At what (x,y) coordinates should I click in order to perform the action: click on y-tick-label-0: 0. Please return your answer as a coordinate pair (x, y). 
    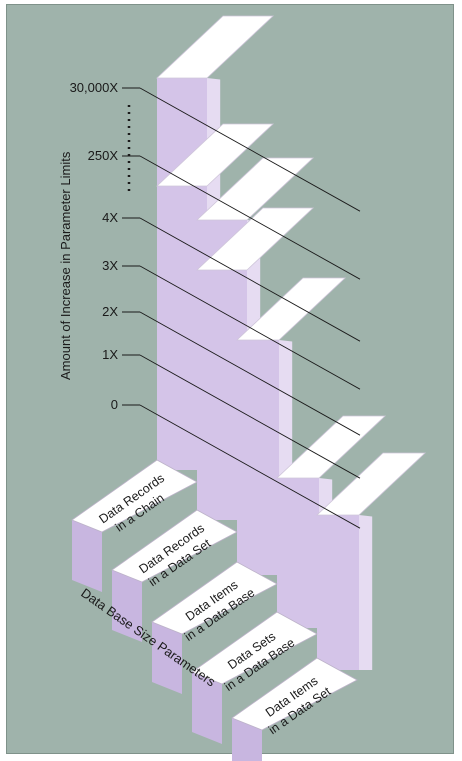
    Looking at the image, I should click on (114, 404).